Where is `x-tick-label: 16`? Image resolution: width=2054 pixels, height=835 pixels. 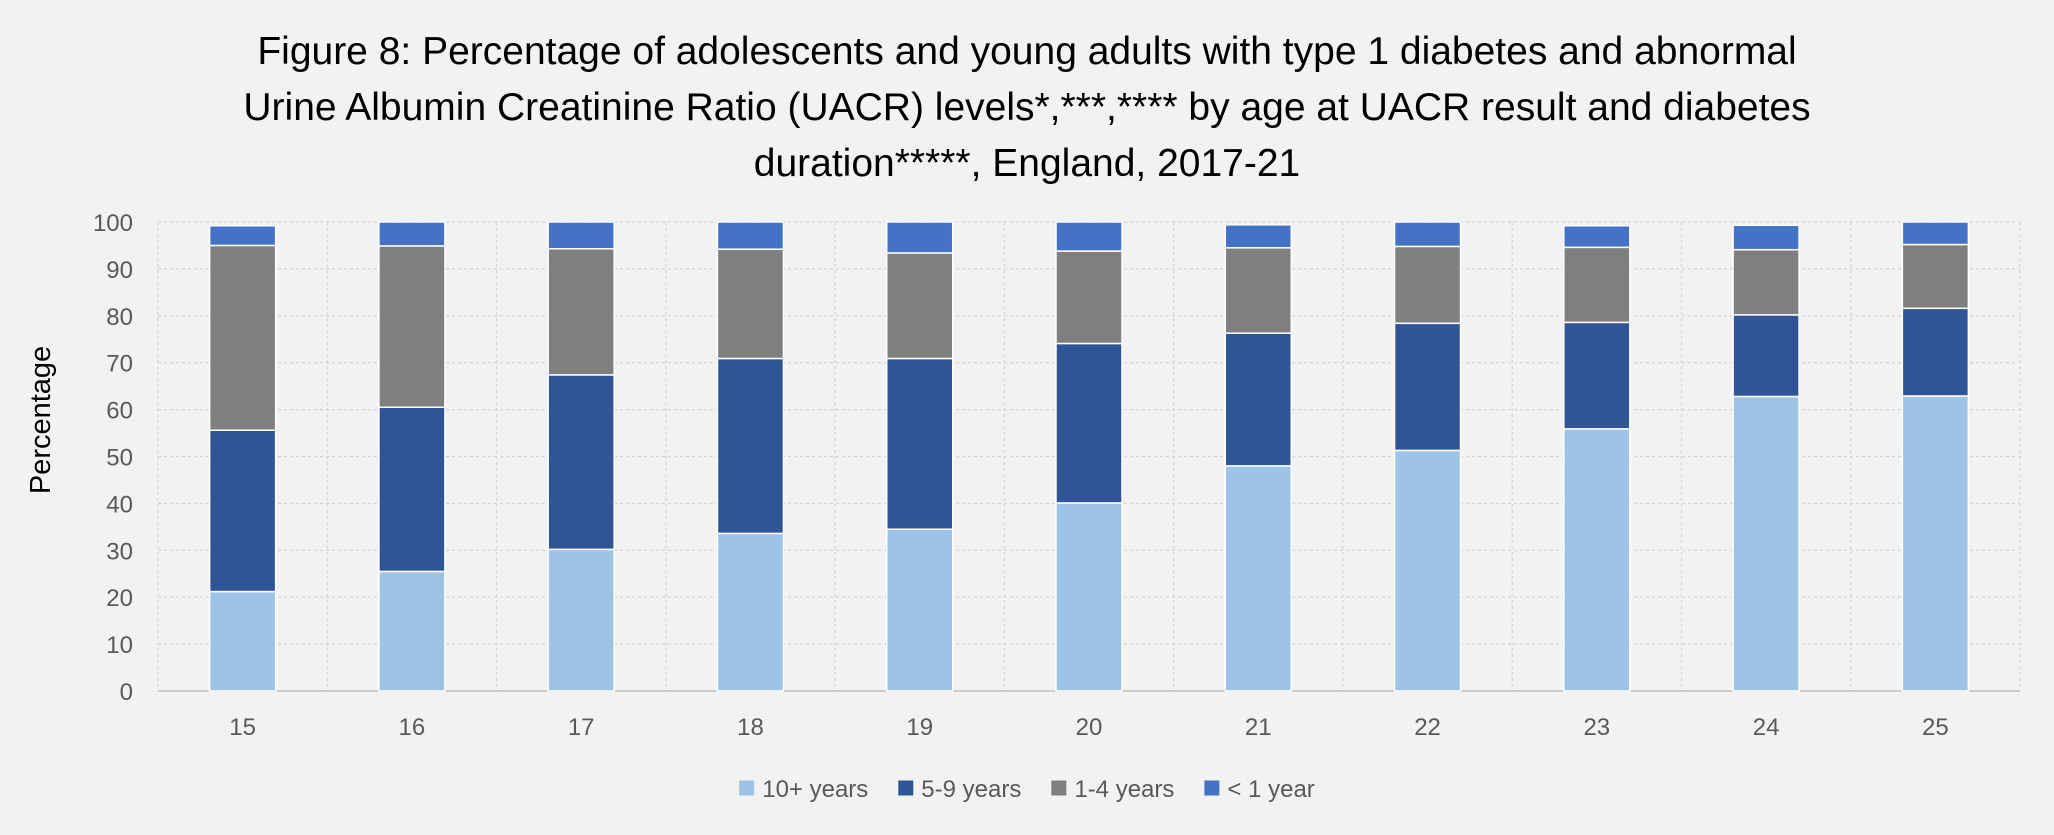 x-tick-label: 16 is located at coordinates (412, 727).